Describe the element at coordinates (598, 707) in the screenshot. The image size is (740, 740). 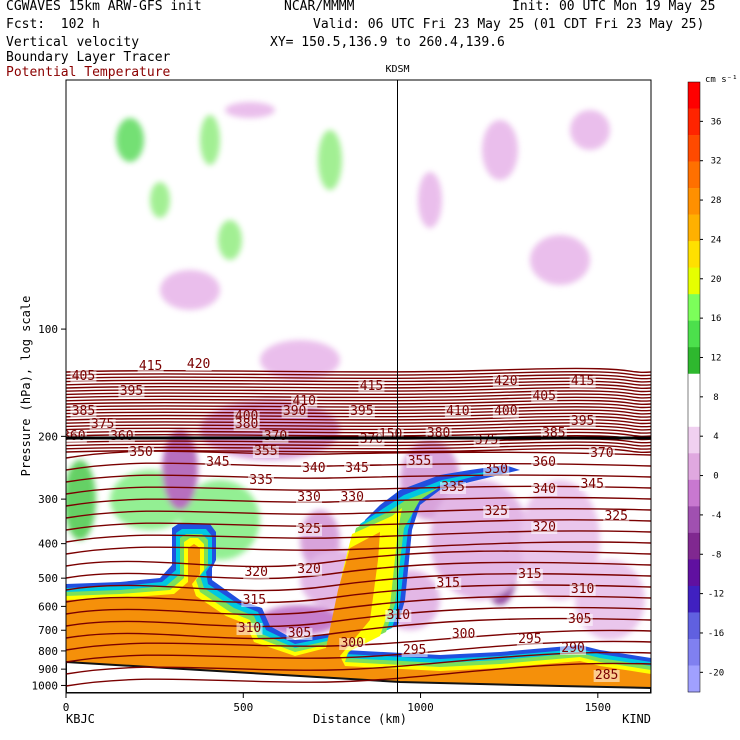
I see `x-tick-label: 1500` at that location.